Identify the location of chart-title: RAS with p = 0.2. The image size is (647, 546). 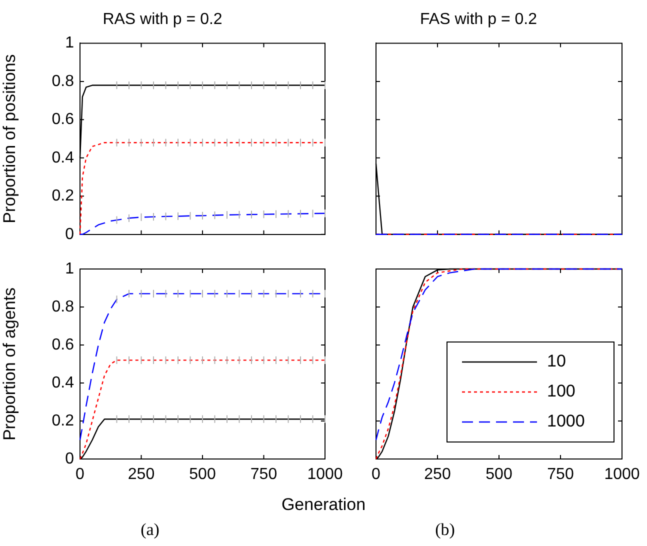
(162, 19).